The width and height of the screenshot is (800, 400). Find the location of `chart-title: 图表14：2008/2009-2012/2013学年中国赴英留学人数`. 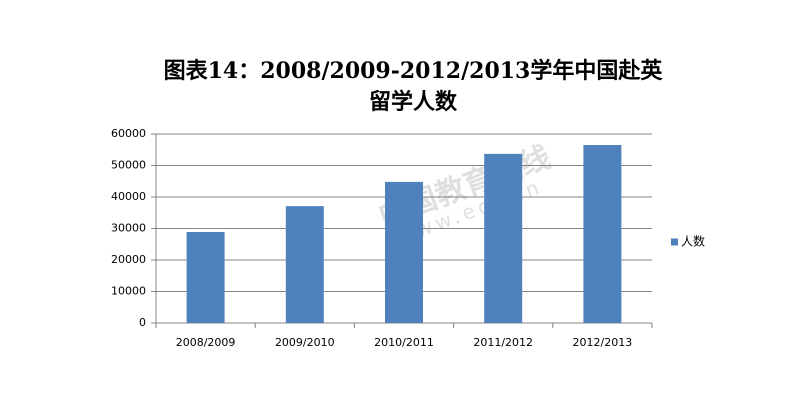

chart-title: 图表14：2008/2009-2012/2013学年中国赴英留学人数 is located at coordinates (413, 86).